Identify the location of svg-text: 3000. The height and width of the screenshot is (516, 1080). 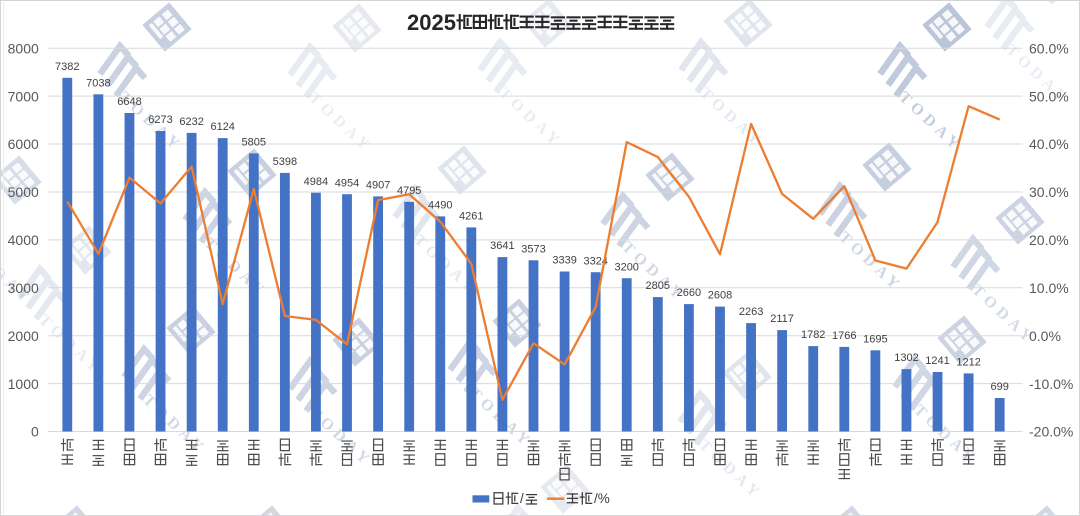
(23, 288).